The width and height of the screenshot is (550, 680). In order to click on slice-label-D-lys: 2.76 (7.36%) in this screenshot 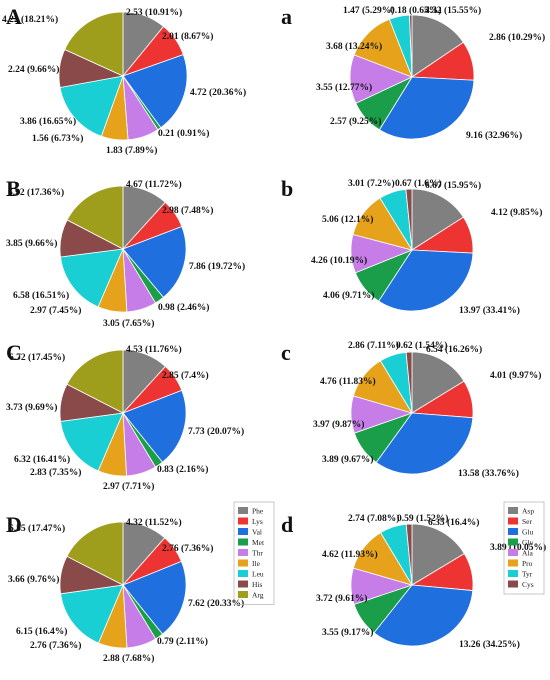, I will do `click(187, 548)`.